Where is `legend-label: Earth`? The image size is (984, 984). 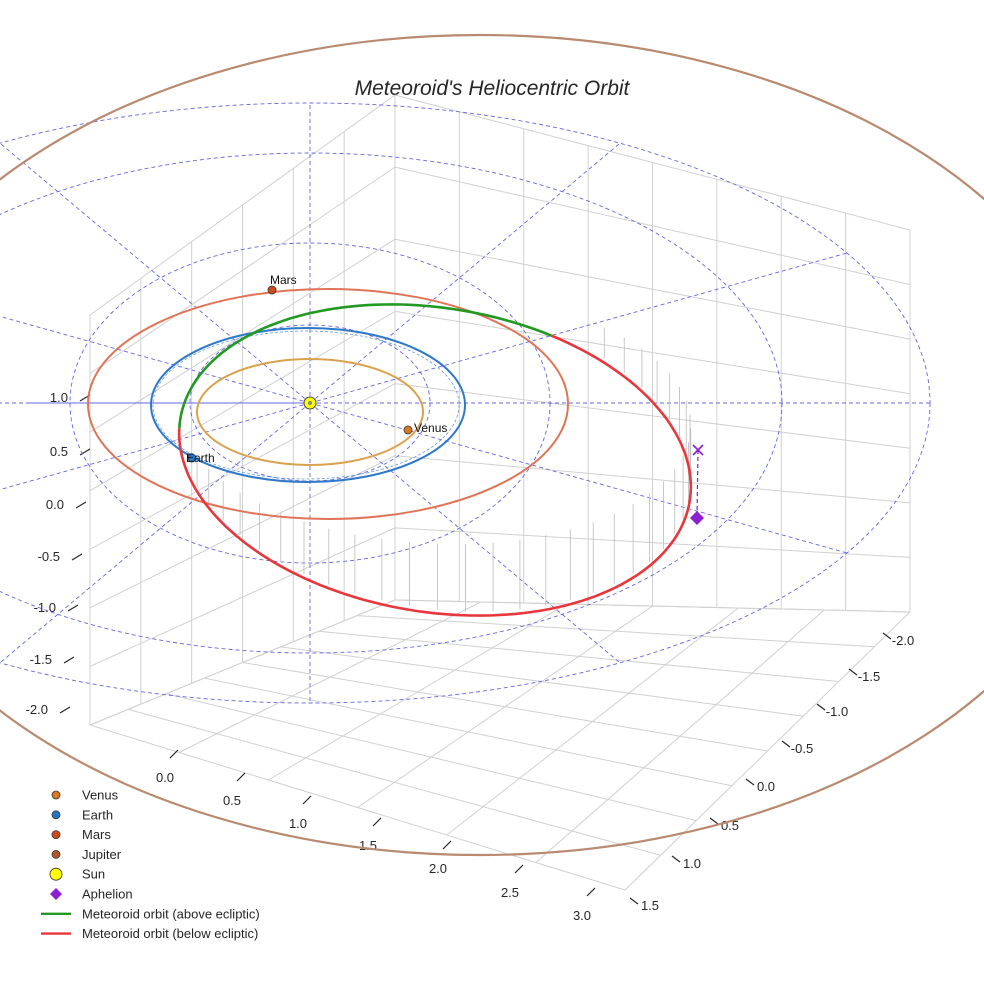 legend-label: Earth is located at coordinates (97, 814).